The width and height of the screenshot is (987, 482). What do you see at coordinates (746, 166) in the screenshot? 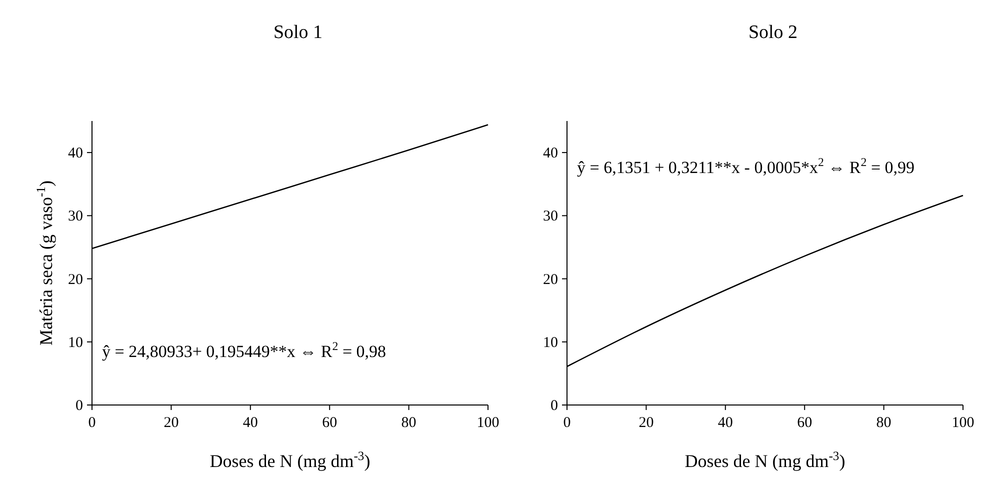
I see `annotation: ŷ = 6,1351 + 0,3211**x - 0,0005*x$^{2}$ ⇔ R$^{2}$ = 0,99` at bounding box center [746, 166].